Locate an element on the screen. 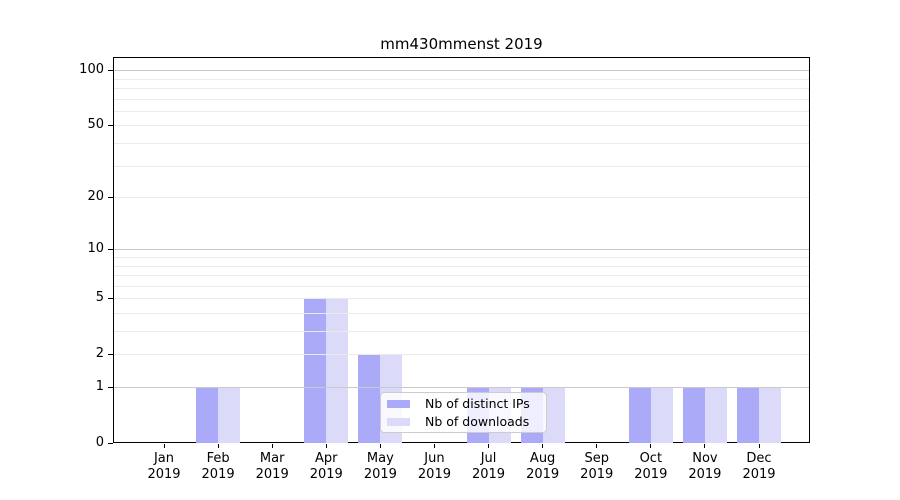 This screenshot has height=500, width=900. y-tick-label: 10 is located at coordinates (95, 249).